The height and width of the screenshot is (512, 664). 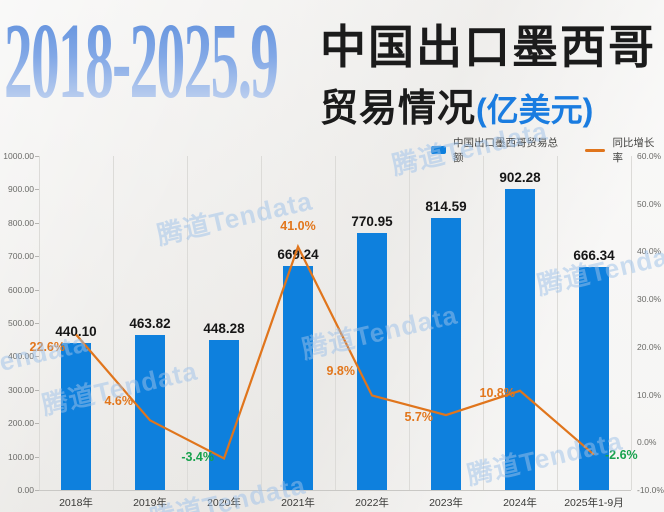 I want to click on y-axis-left-tick-label: 500.00, so click(x=21, y=323).